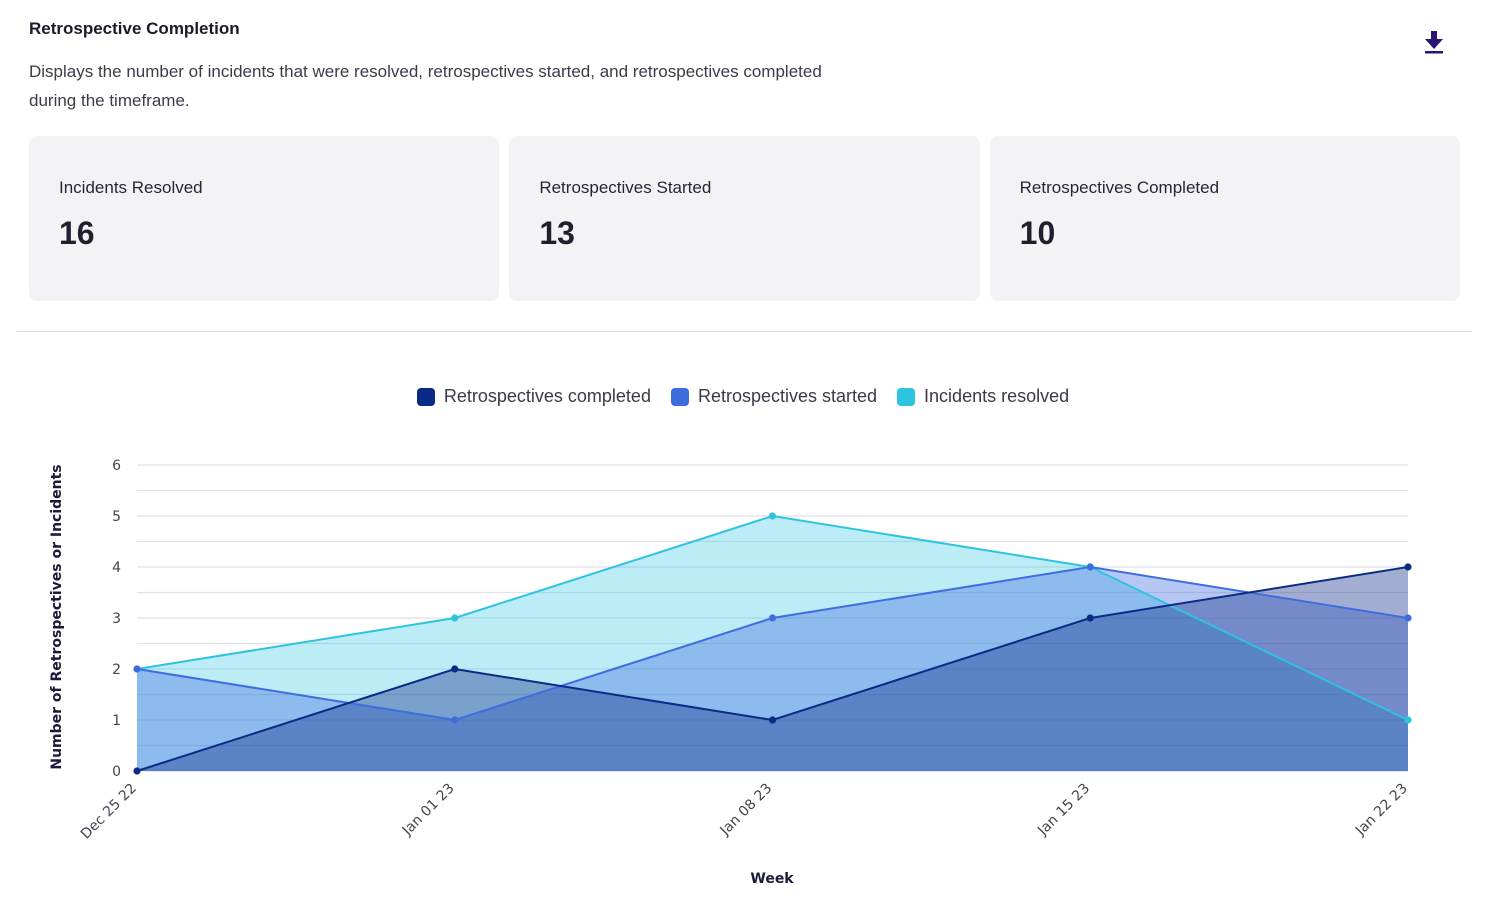 The height and width of the screenshot is (912, 1486). What do you see at coordinates (57, 616) in the screenshot?
I see `y-axis-title: Number of Retrospectives or Incidents` at bounding box center [57, 616].